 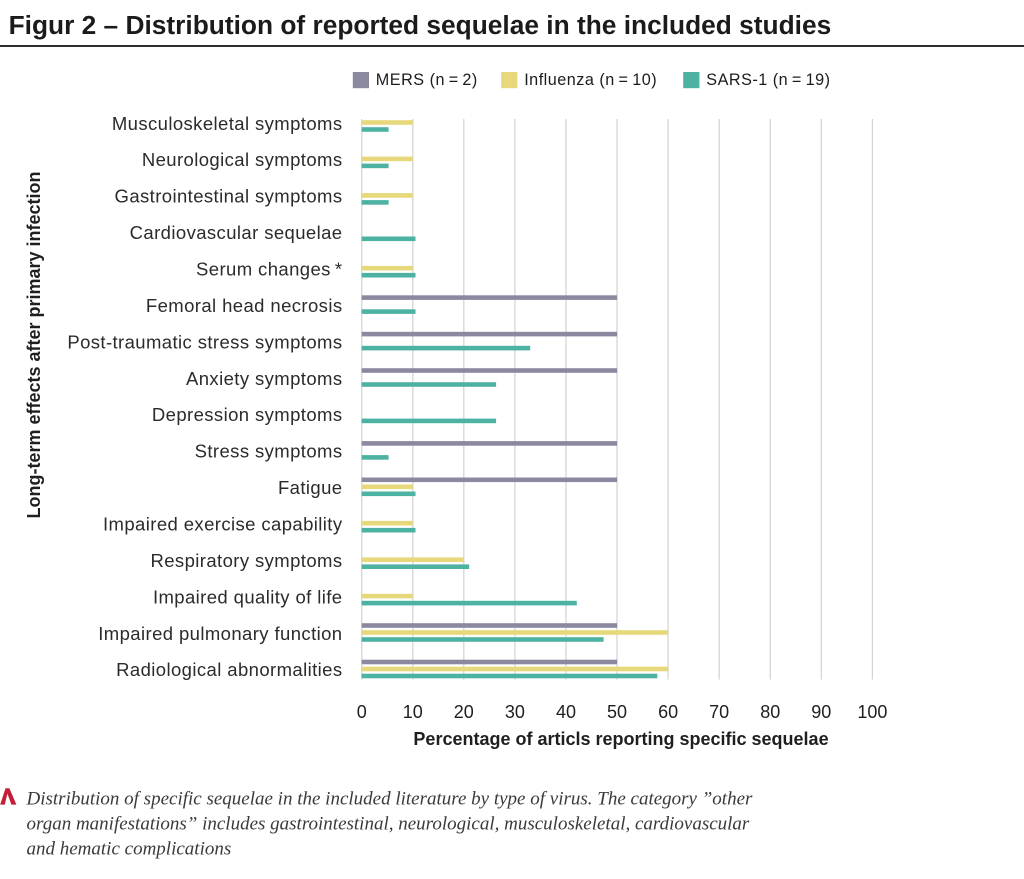 I want to click on svg-text: Femoral head necrosis, so click(x=244, y=305).